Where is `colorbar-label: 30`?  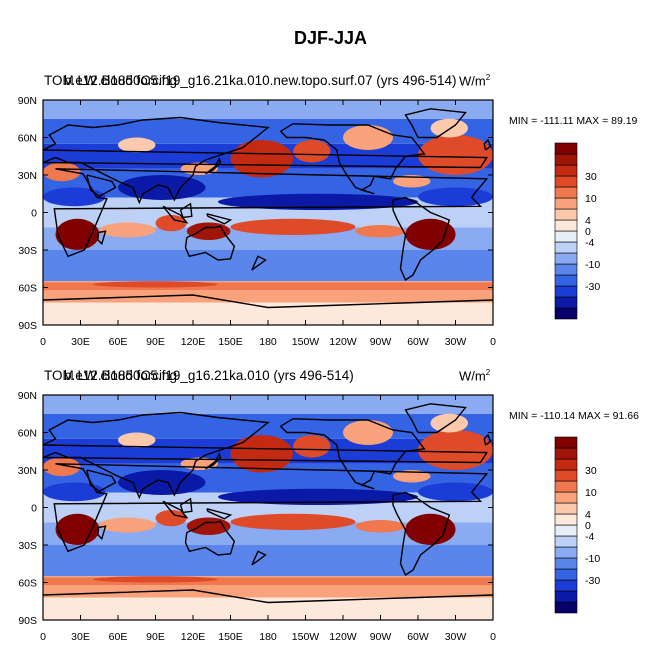 colorbar-label: 30 is located at coordinates (591, 177).